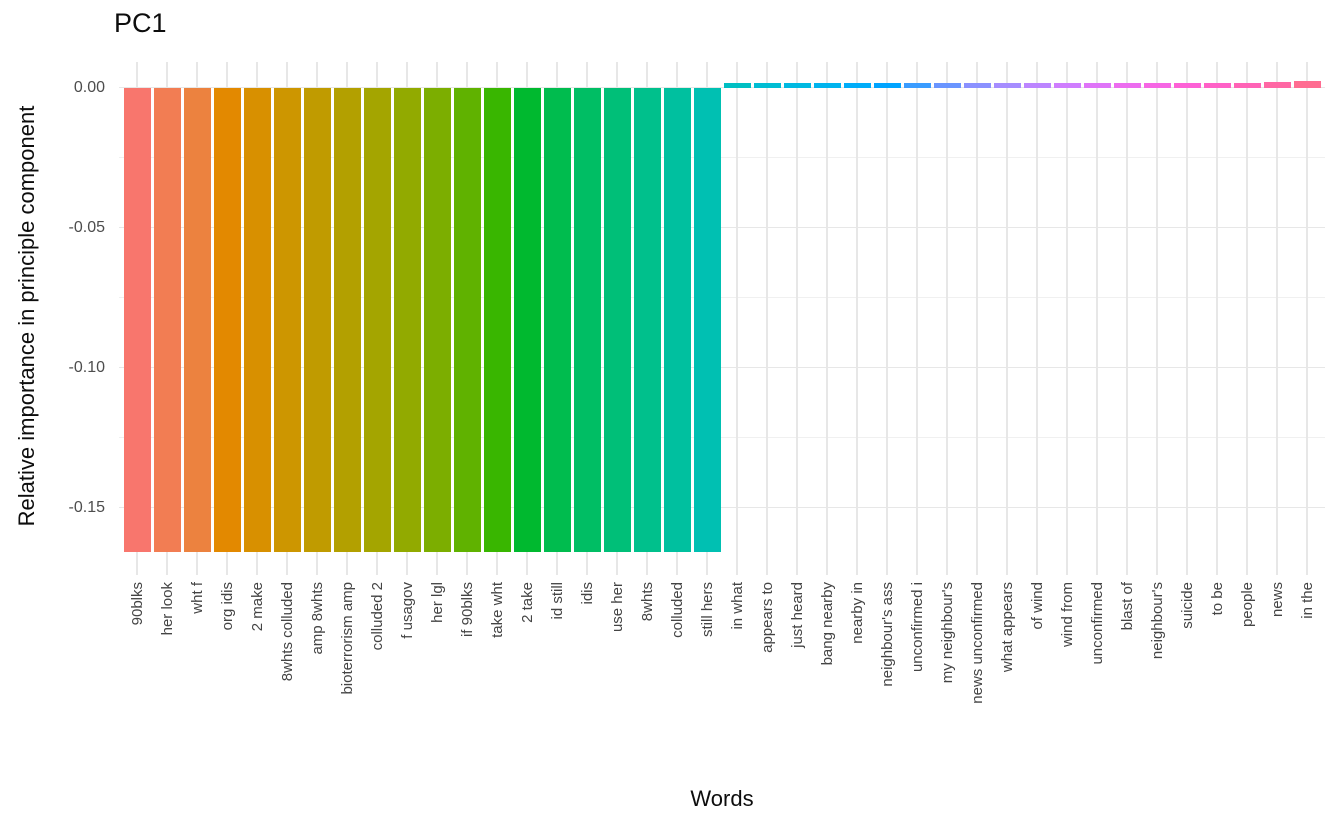 Image resolution: width=1344 pixels, height=830 pixels. Describe the element at coordinates (137, 604) in the screenshot. I see `x-tick-label: 90blks` at that location.